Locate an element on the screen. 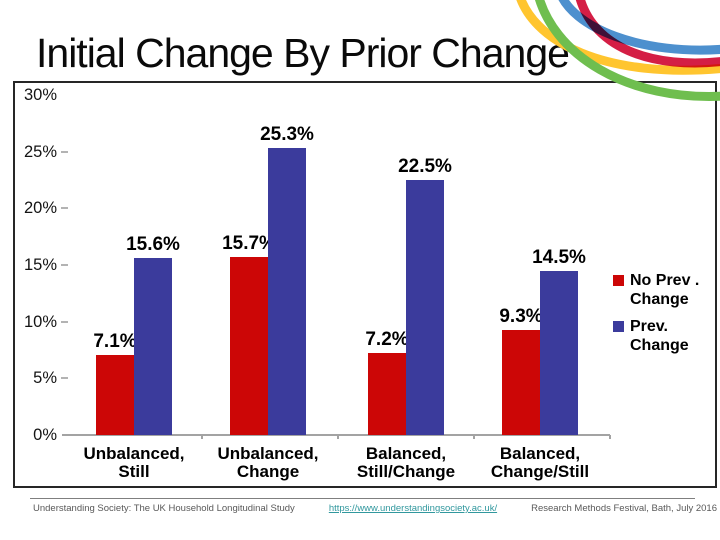  y-axis-tick-label: 5% is located at coordinates (45, 378).